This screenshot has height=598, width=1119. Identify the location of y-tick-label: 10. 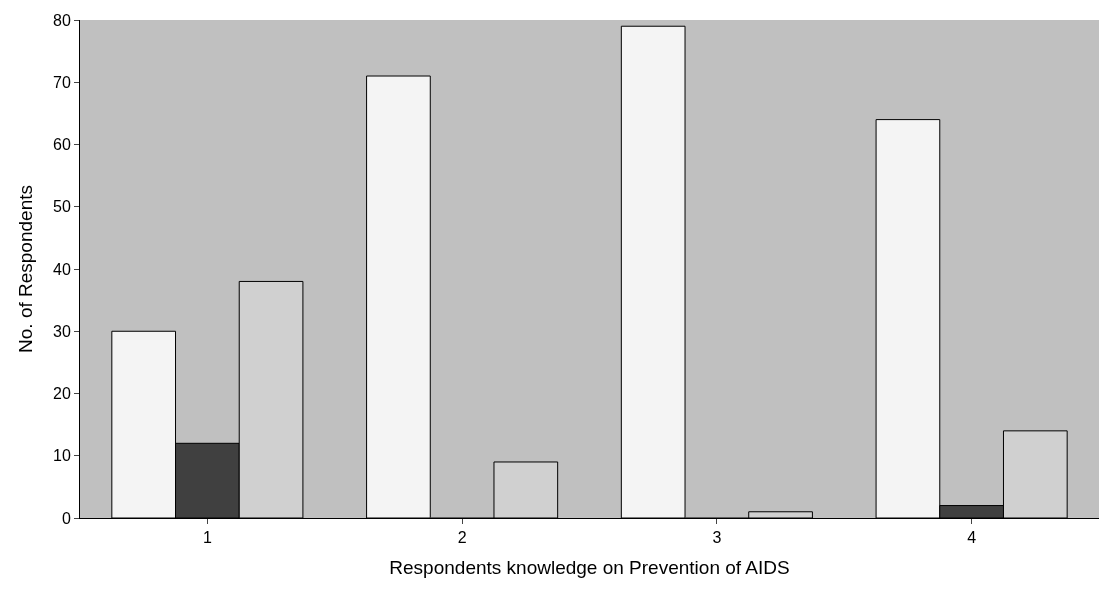
(62, 456).